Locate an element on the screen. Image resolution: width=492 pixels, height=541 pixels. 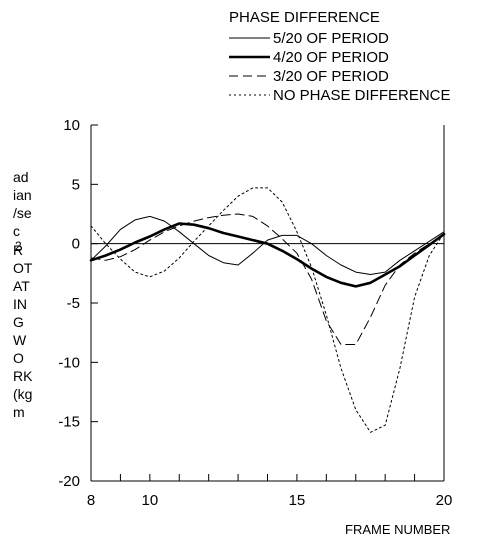
legend-title: PHASE DIFFERENCE is located at coordinates (304, 17).